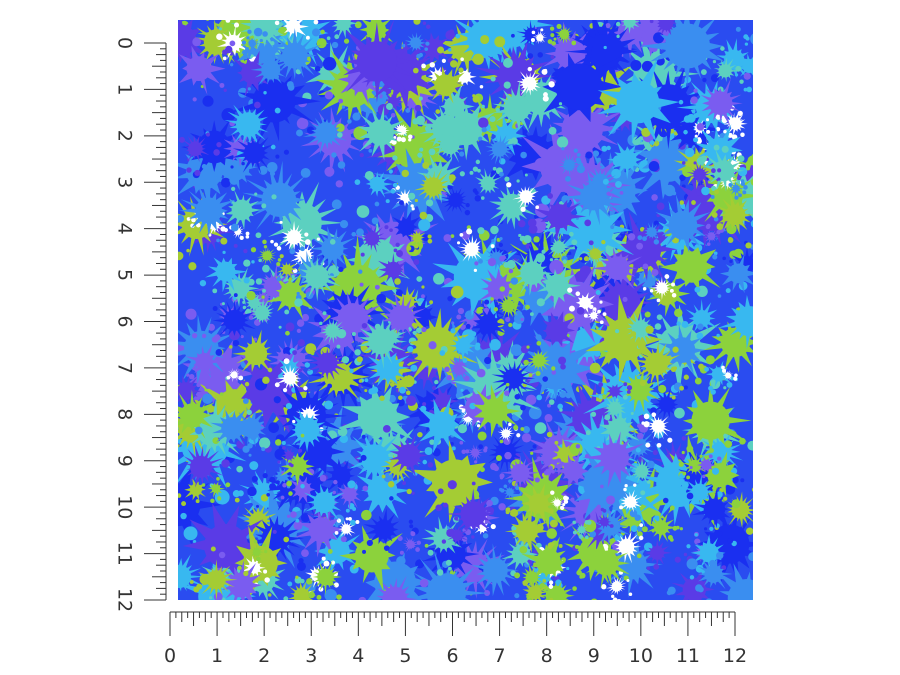  What do you see at coordinates (264, 656) in the screenshot?
I see `horizontal-ruler-label: 2` at bounding box center [264, 656].